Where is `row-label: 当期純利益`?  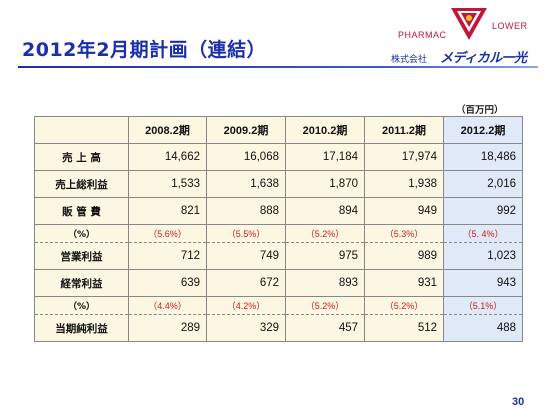 row-label: 当期純利益 is located at coordinates (81, 328).